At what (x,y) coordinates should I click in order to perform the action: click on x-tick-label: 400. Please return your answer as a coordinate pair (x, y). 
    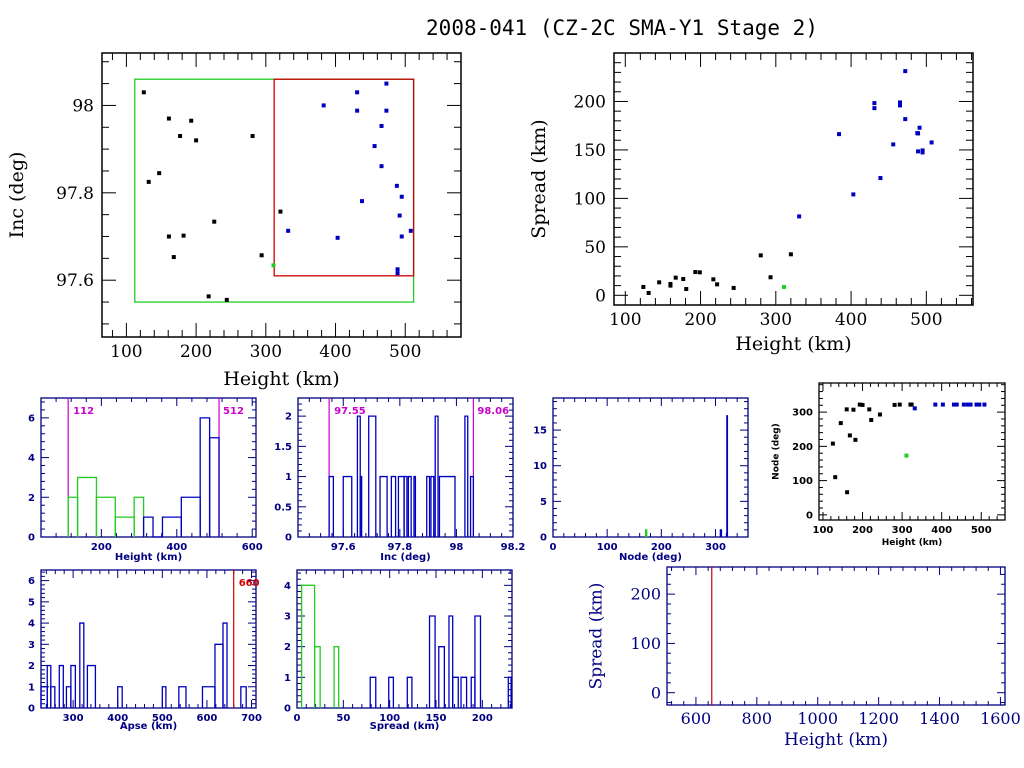
    Looking at the image, I should click on (941, 530).